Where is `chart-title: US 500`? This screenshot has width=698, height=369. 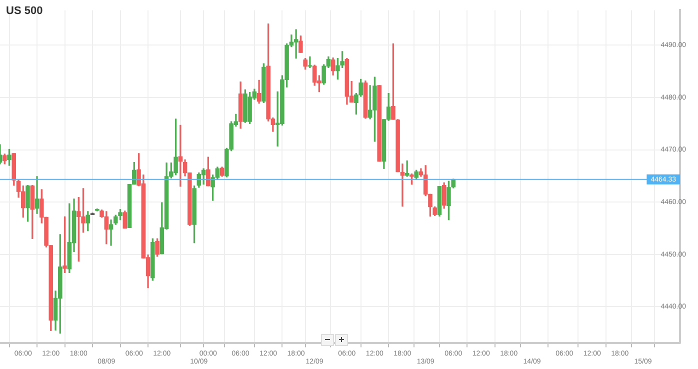
chart-title: US 500 is located at coordinates (24, 11).